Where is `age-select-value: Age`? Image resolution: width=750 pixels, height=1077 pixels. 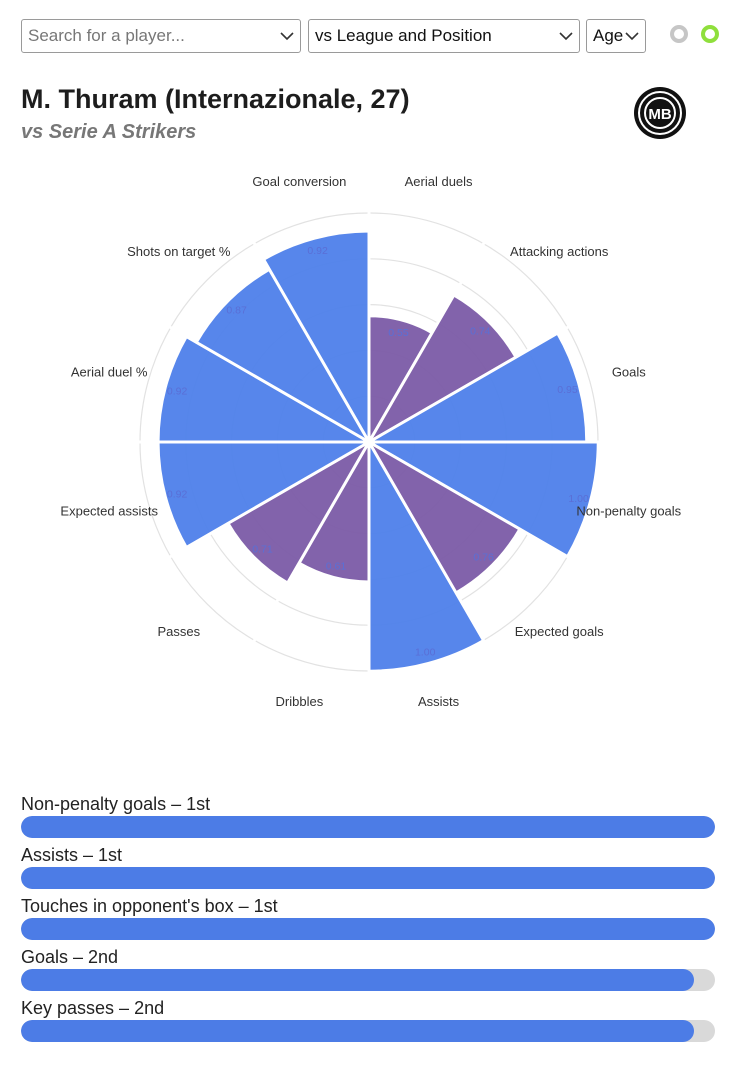 age-select-value: Age is located at coordinates (608, 35).